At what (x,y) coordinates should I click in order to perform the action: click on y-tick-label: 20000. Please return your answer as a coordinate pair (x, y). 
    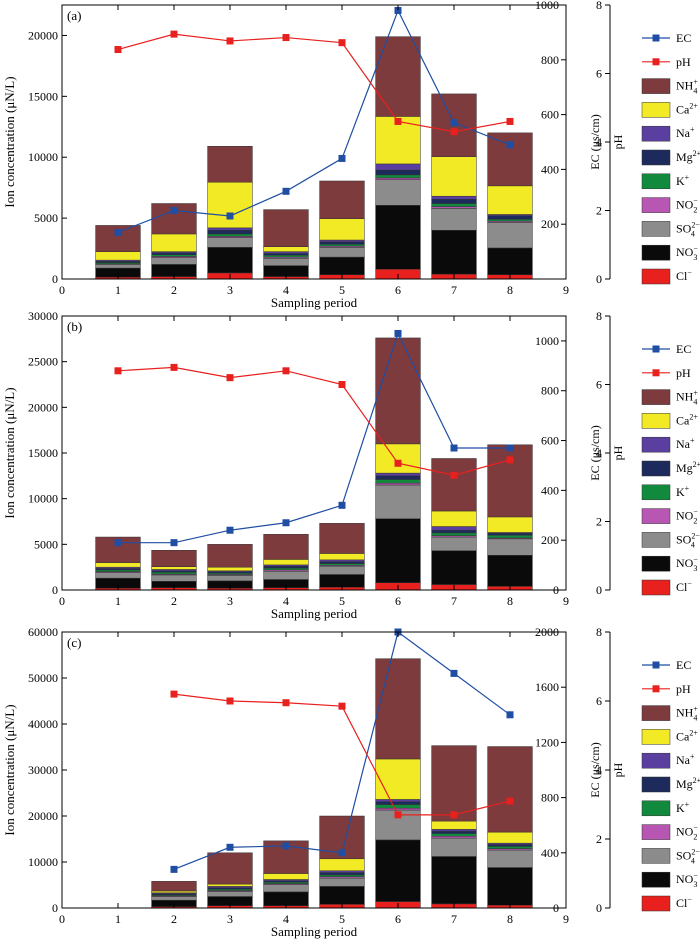
    Looking at the image, I should click on (43, 35).